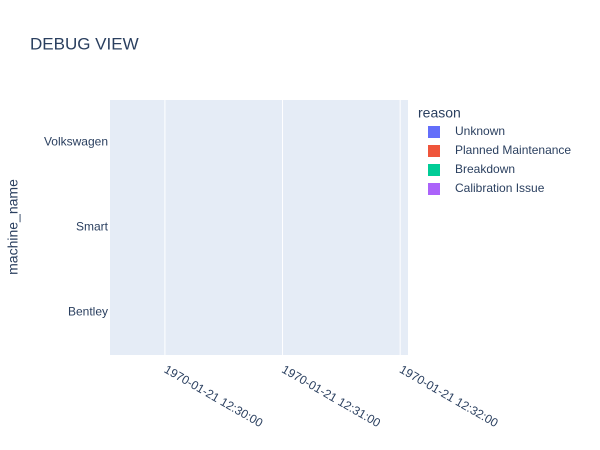  I want to click on legend-label: Breakdown, so click(485, 169).